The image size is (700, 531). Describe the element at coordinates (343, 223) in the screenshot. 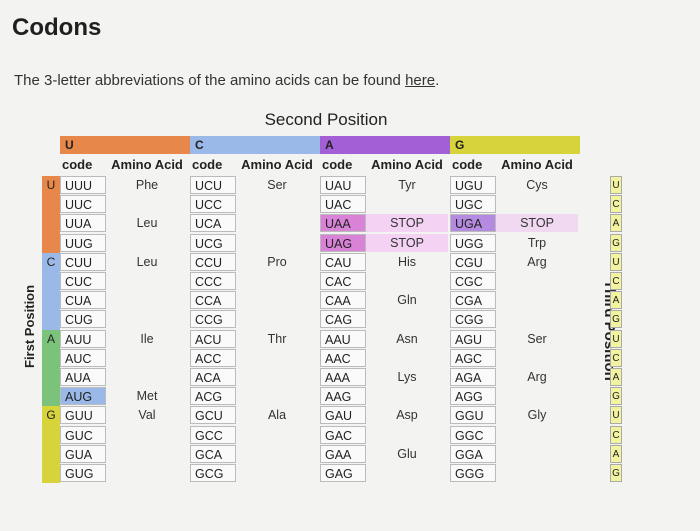

I see `codon-cell: UAA` at that location.